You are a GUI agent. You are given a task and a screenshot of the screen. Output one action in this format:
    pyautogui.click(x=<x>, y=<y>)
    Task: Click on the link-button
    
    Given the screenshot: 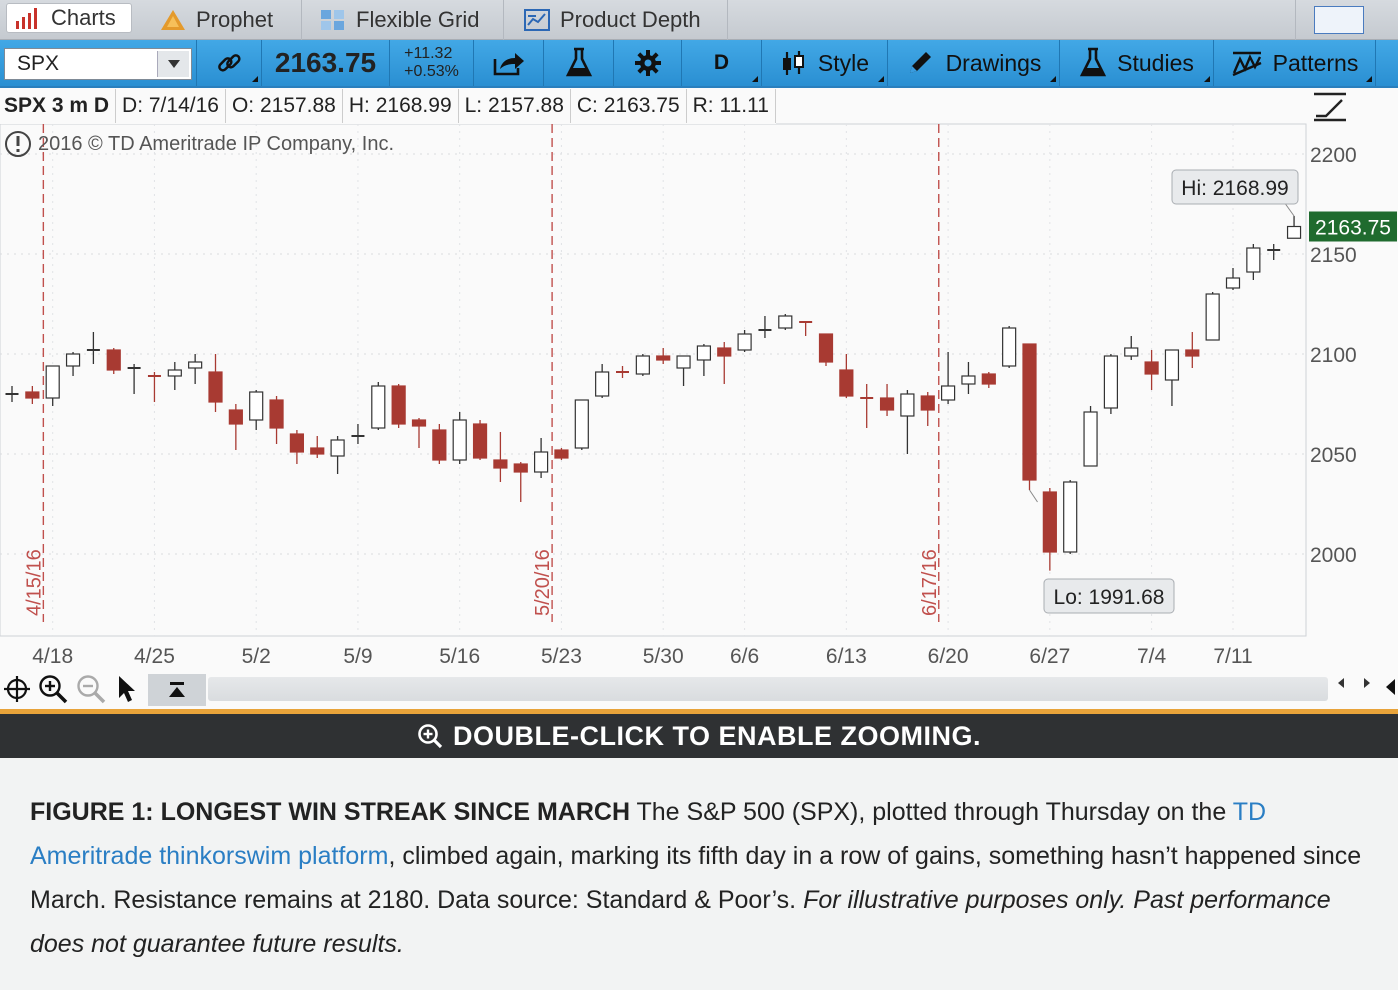 What is the action you would take?
    pyautogui.click(x=229, y=63)
    